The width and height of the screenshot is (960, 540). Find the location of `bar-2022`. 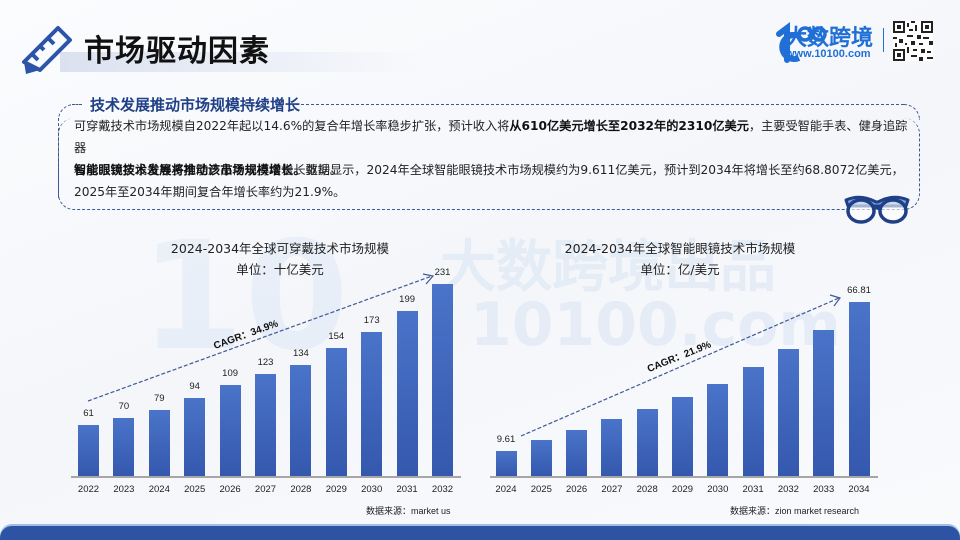

bar-2022 is located at coordinates (88, 450).